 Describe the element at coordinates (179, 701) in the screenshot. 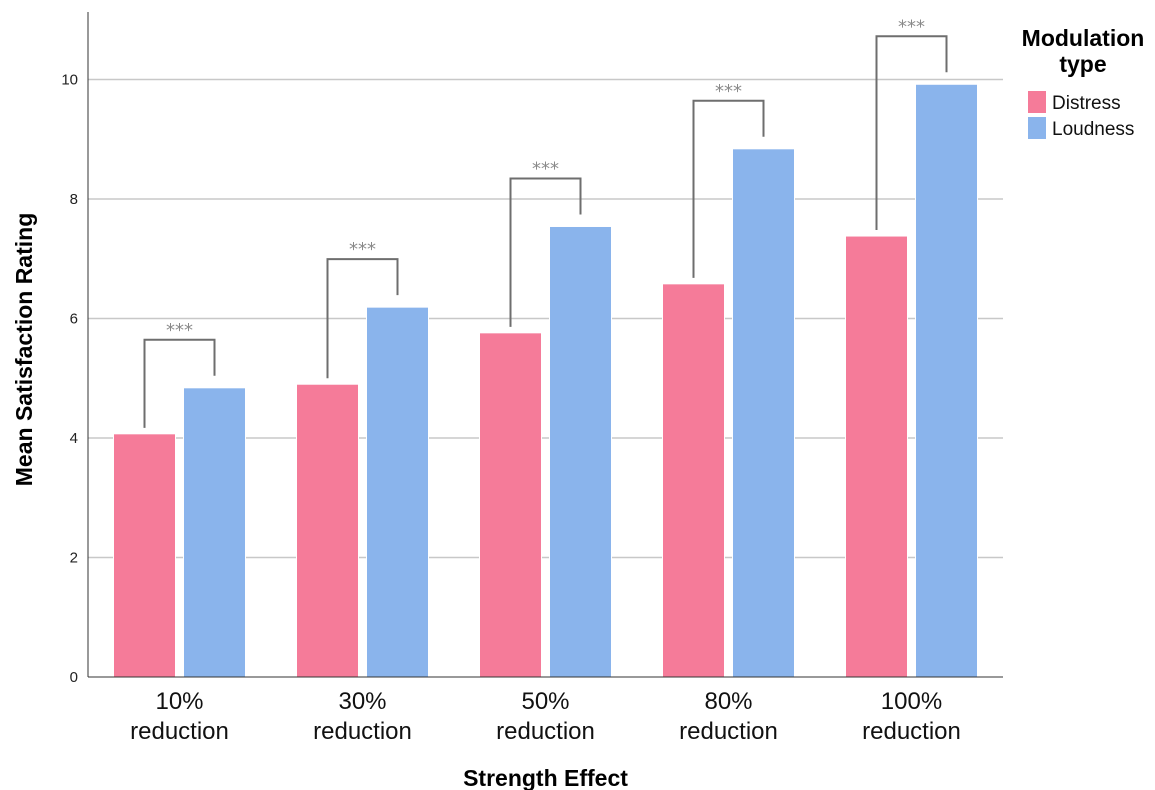

I see `x-tick-label: 10%` at that location.